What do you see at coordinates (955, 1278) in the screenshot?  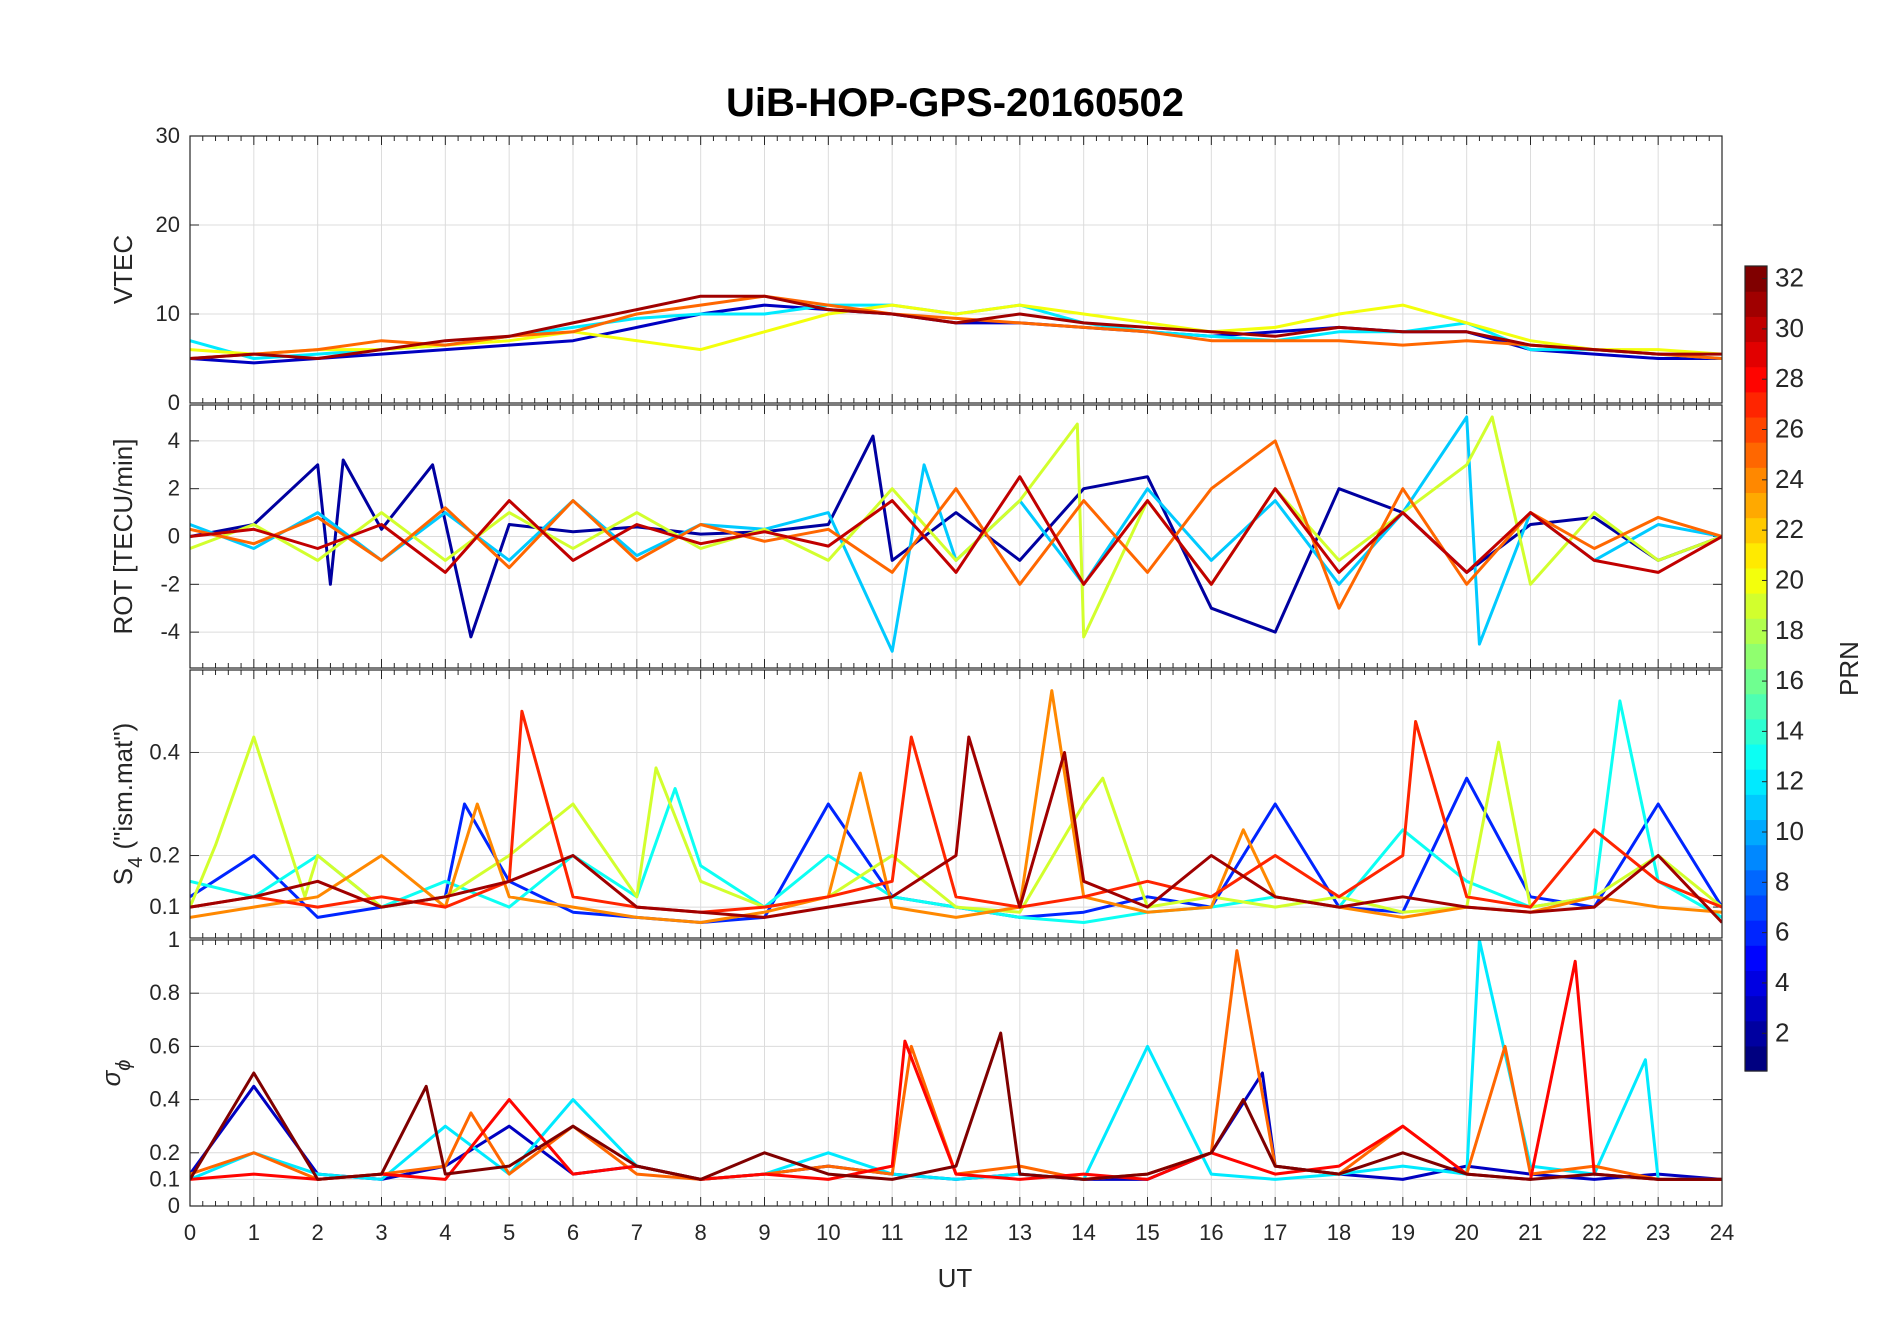 I see `x-axis-label: UT` at bounding box center [955, 1278].